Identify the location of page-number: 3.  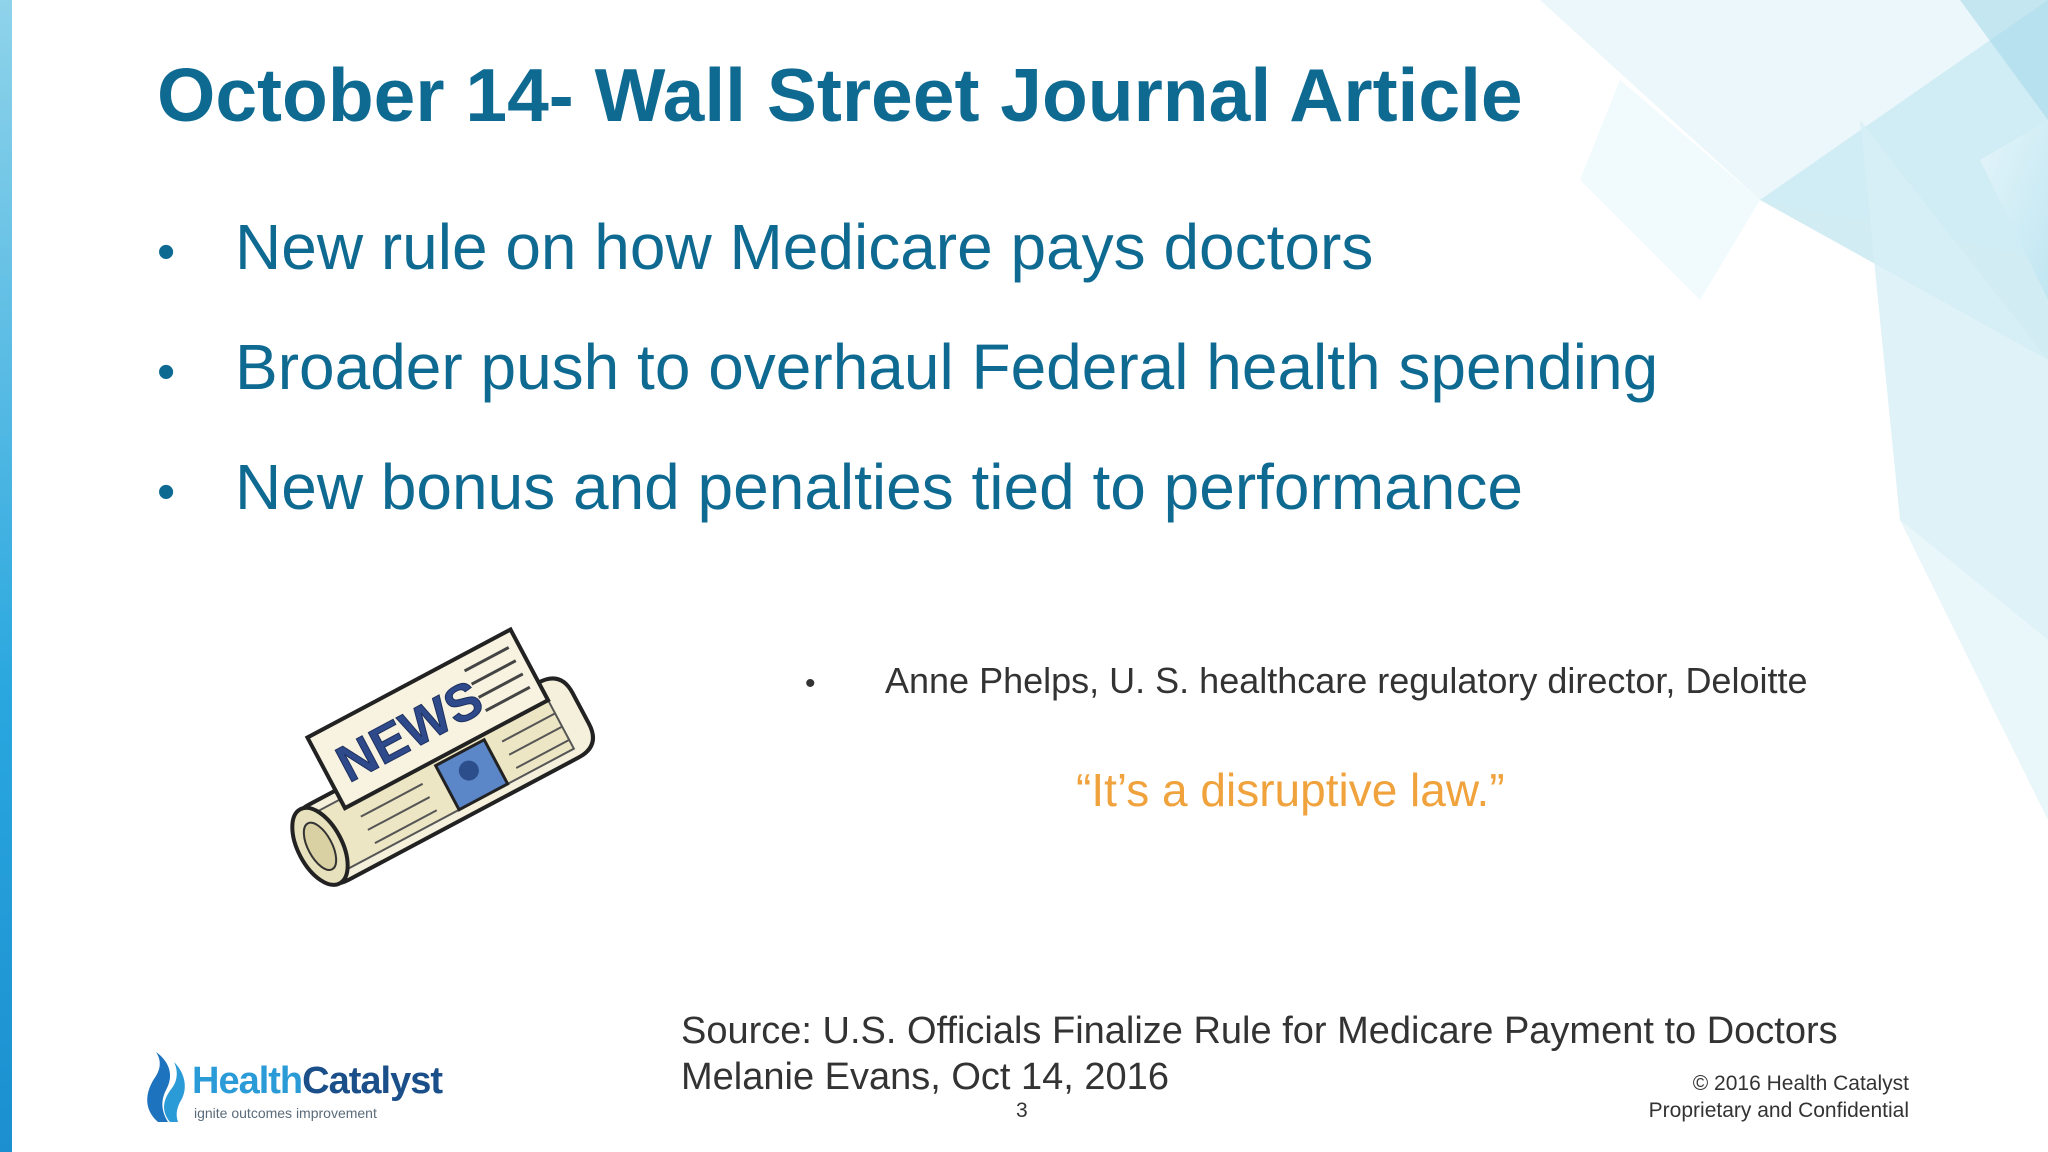
(1022, 1110).